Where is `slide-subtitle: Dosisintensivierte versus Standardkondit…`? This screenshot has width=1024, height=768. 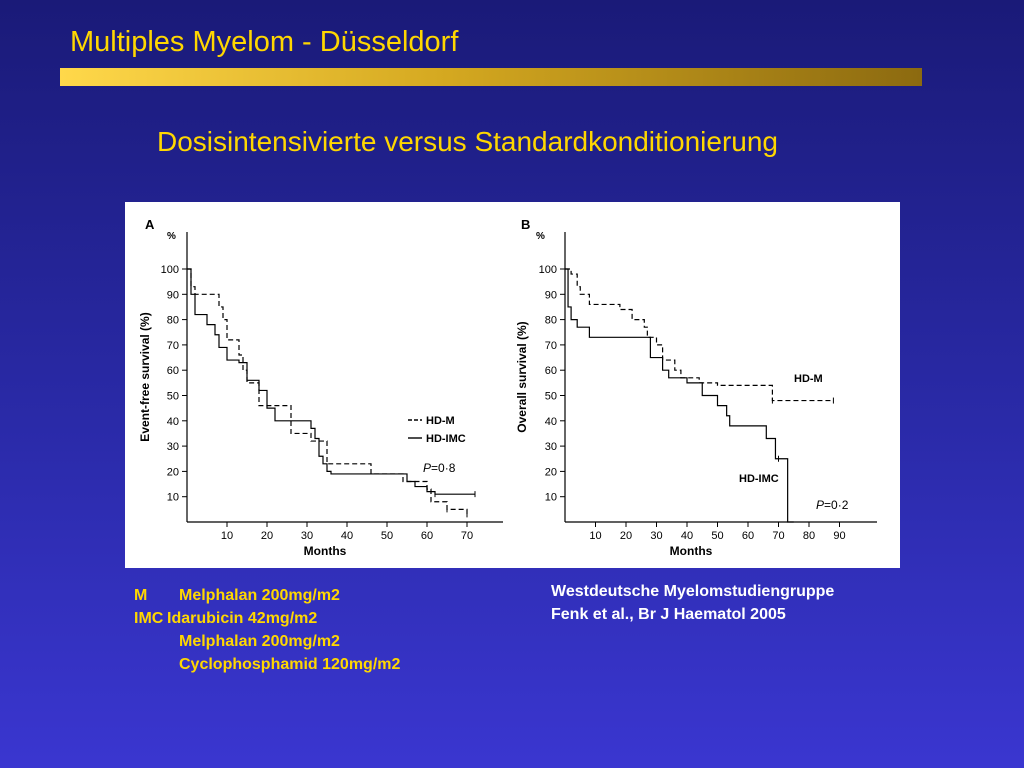
slide-subtitle: Dosisintensivierte versus Standardkondit… is located at coordinates (468, 141).